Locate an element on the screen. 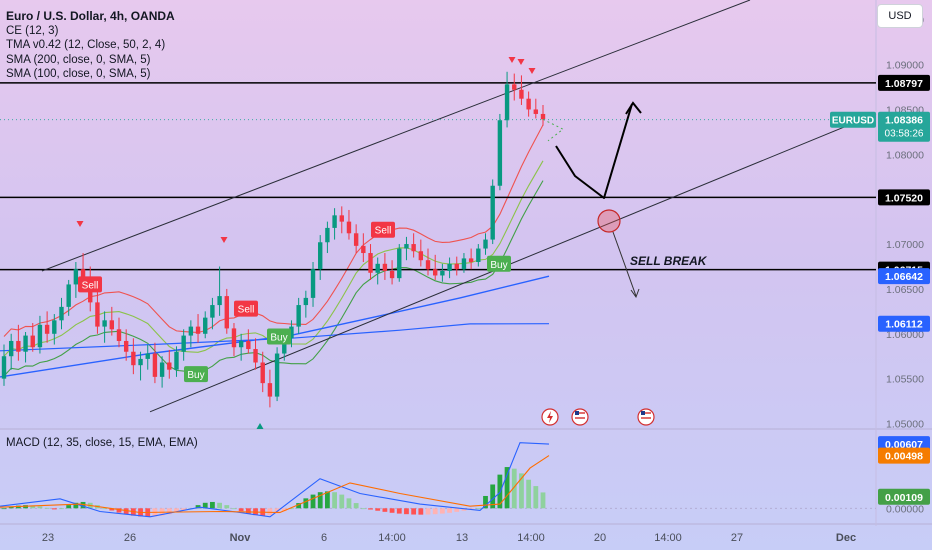 This screenshot has height=550, width=932. sell-break-arrow is located at coordinates (624, 264).